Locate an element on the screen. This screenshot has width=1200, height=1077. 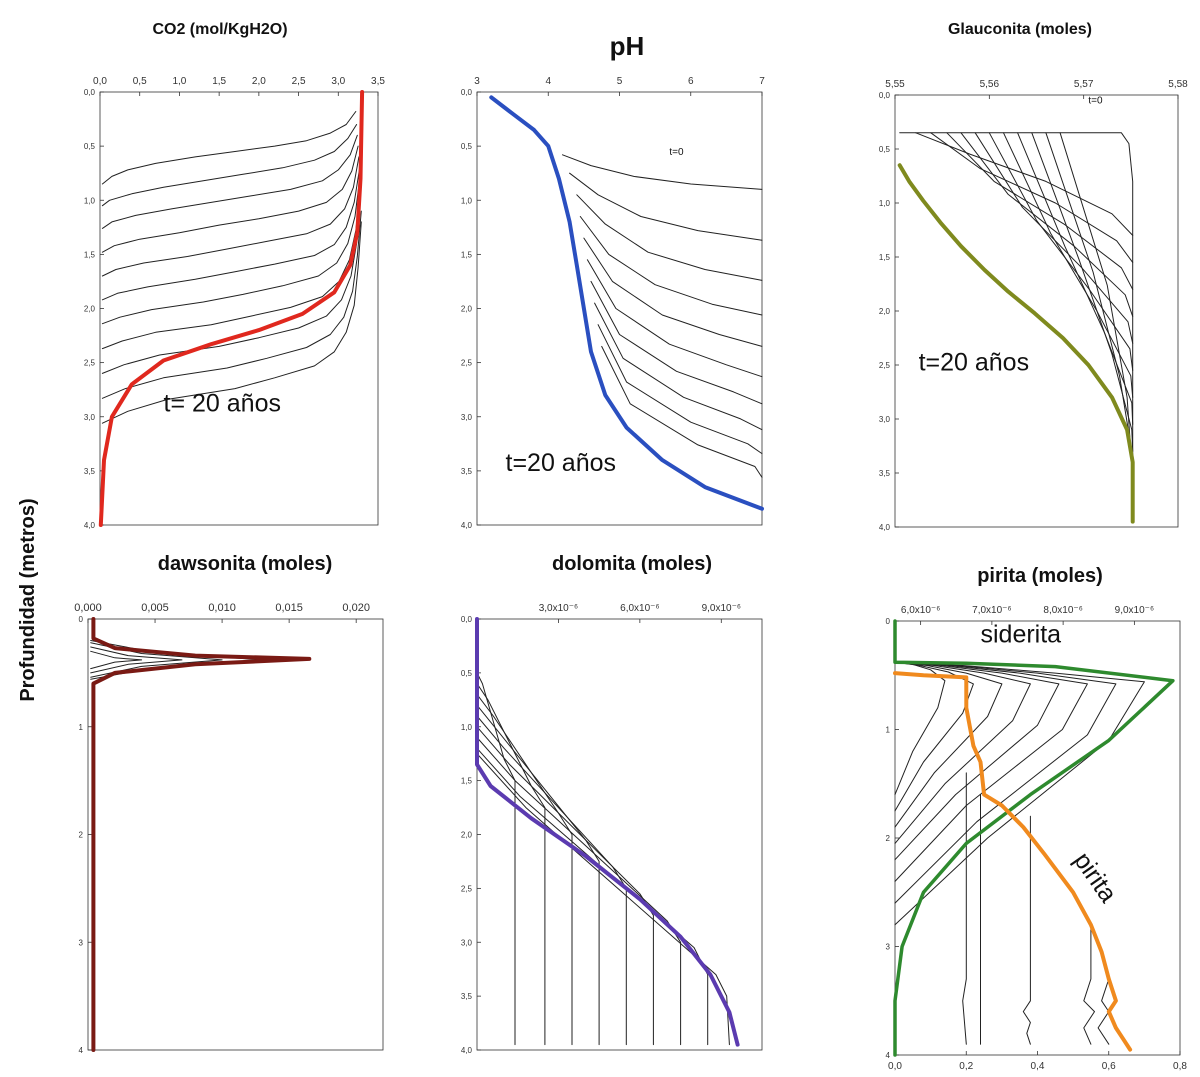
x-tick-label: 1,0 is located at coordinates (179, 81).